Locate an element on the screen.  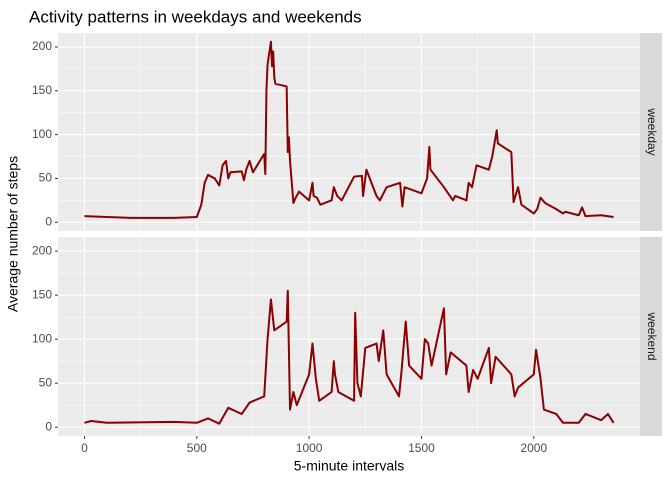
y-axis-title: Average number of steps is located at coordinates (13, 234).